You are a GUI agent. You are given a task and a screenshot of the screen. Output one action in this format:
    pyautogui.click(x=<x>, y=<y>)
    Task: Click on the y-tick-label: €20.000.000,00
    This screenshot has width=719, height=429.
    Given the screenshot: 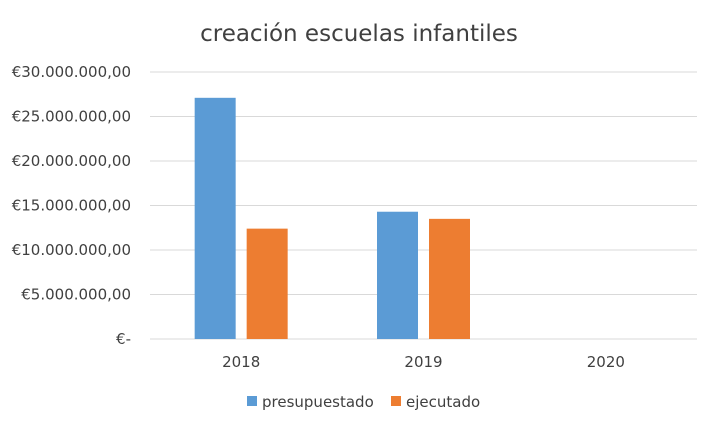 What is the action you would take?
    pyautogui.click(x=71, y=161)
    